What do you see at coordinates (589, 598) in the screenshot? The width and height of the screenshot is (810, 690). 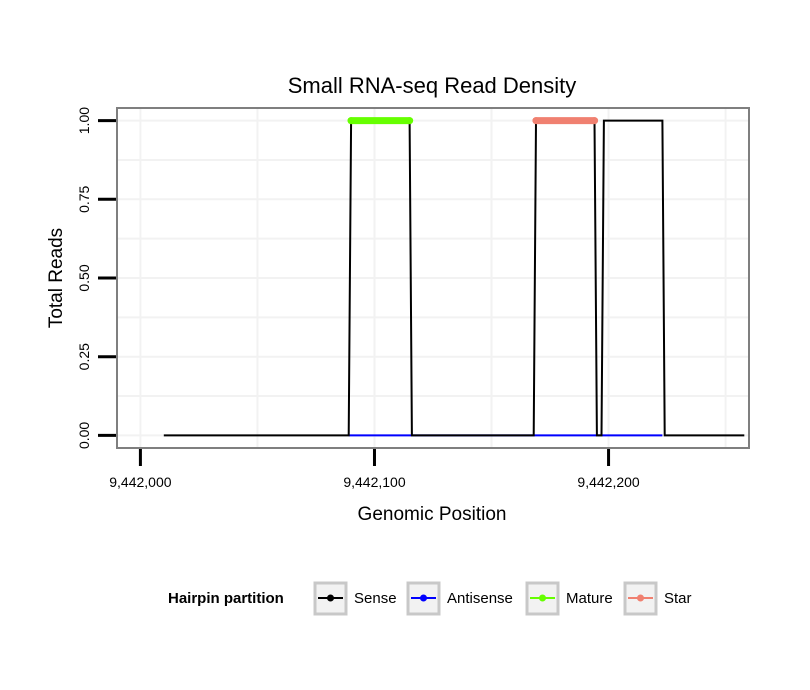 I see `legend-label-mature: Mature` at bounding box center [589, 598].